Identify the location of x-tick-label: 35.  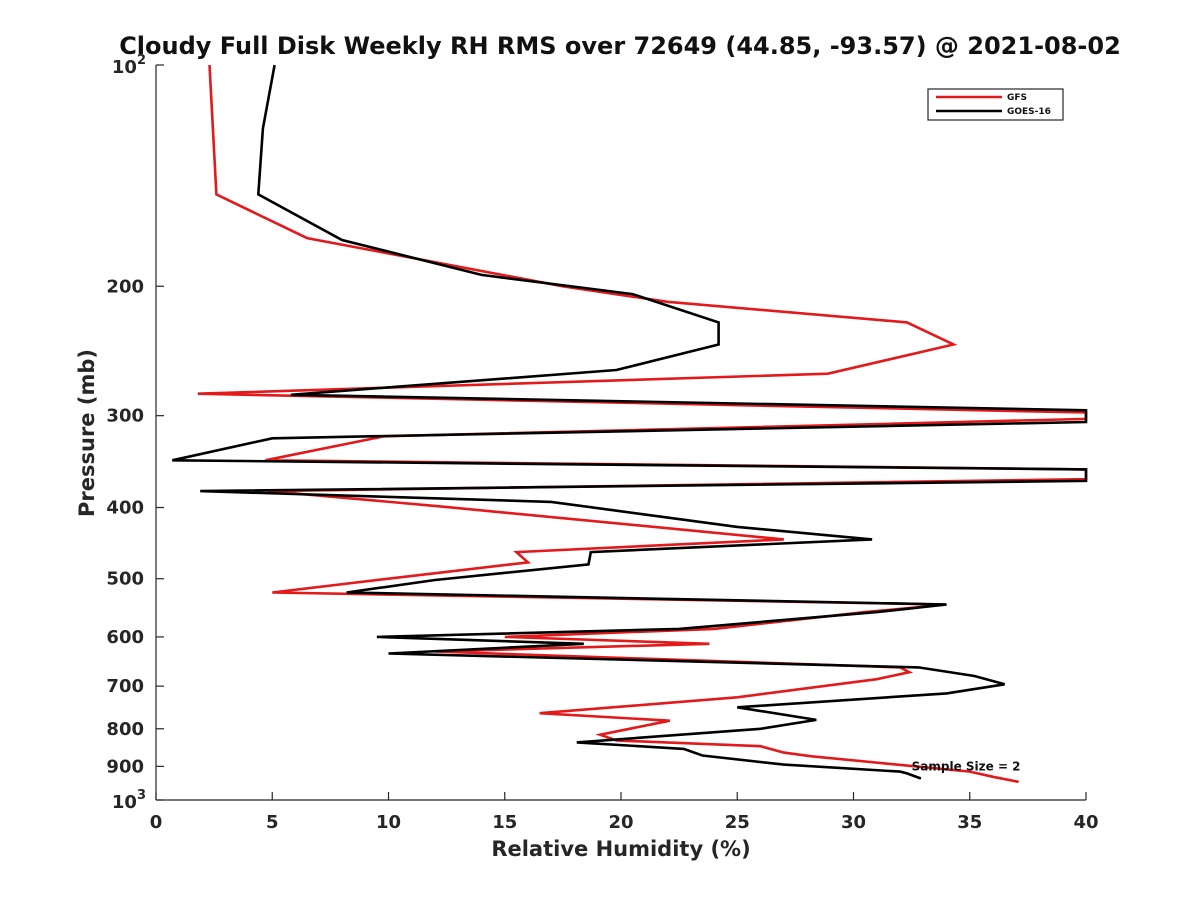
(969, 822).